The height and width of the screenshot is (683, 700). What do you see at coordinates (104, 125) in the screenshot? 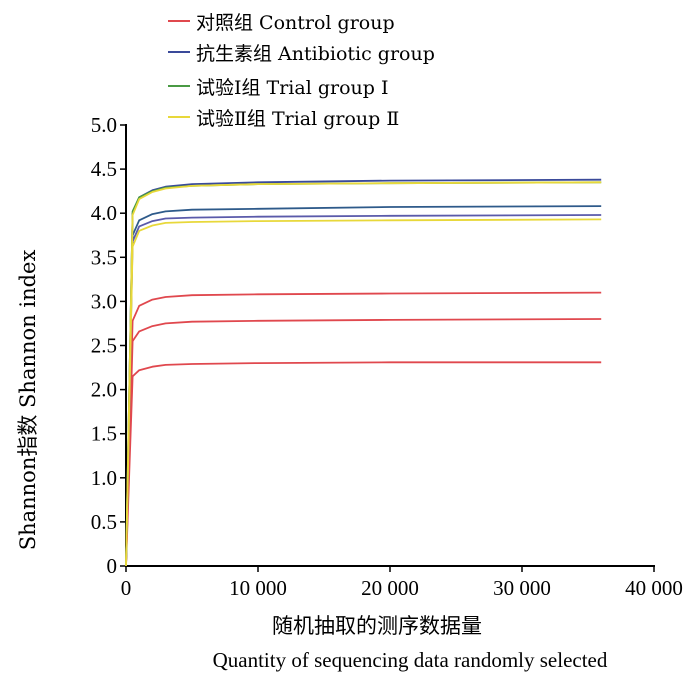
I see `y-tick-label: 5.0` at bounding box center [104, 125].